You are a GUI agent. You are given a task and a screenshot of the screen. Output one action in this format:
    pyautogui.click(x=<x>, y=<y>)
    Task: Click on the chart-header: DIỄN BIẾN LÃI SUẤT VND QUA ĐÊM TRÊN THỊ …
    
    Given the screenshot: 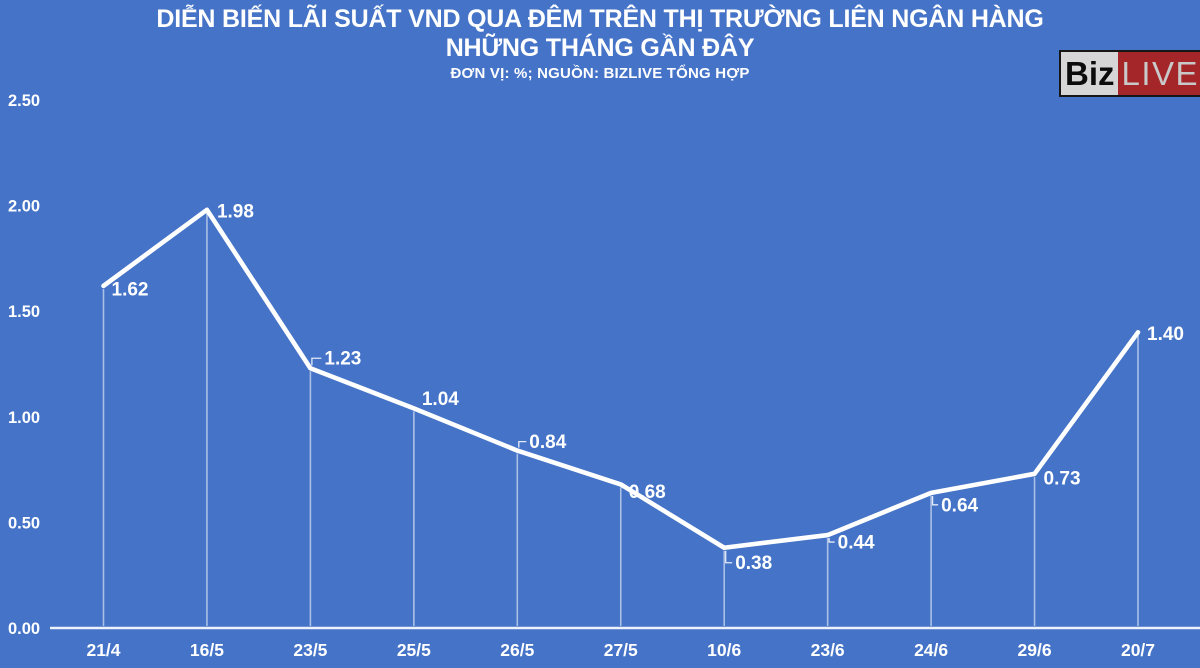 What is the action you would take?
    pyautogui.click(x=600, y=44)
    